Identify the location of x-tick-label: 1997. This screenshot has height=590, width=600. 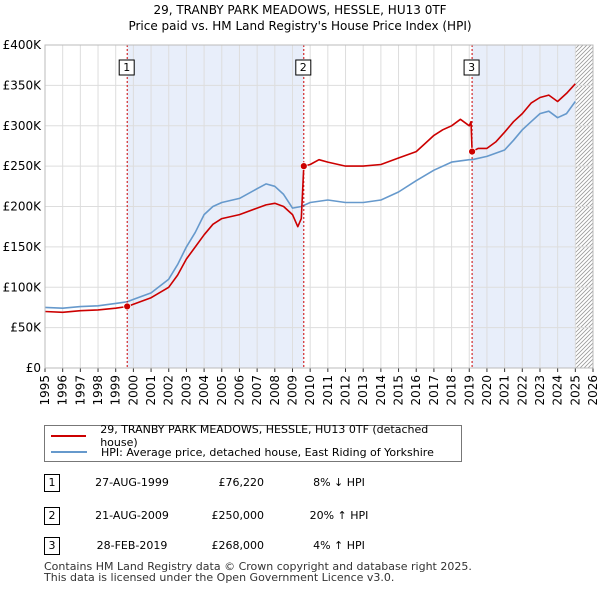
(80, 390).